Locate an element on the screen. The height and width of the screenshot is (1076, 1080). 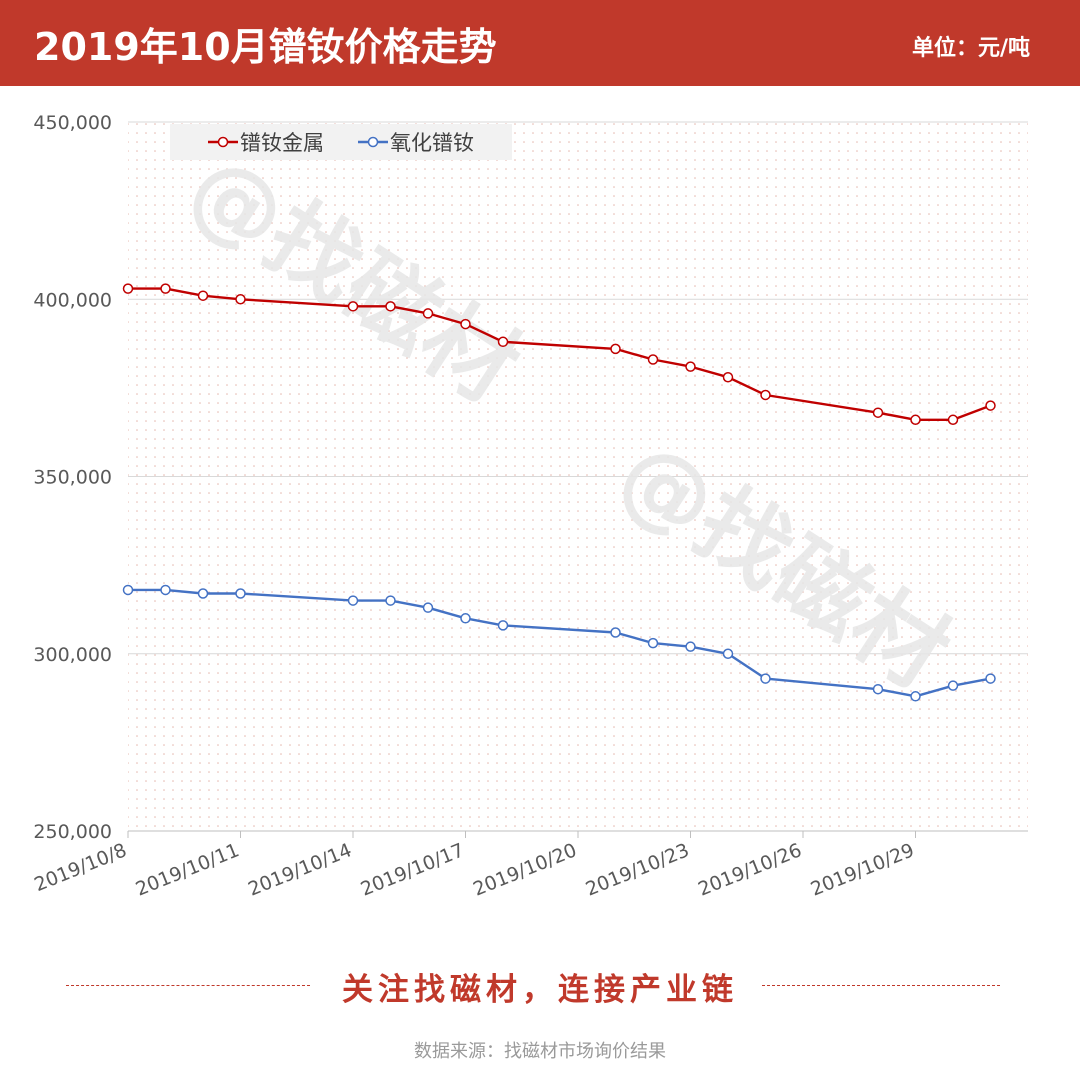
slogan-section: 关注找磁材，连接产业链 is located at coordinates (530, 986).